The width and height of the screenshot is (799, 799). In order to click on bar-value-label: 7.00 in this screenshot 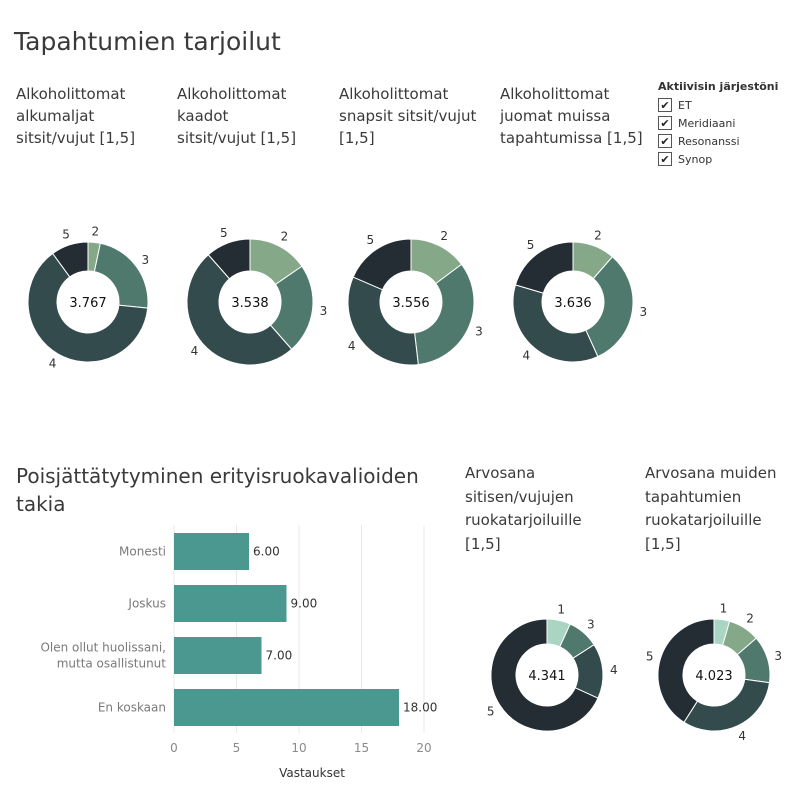, I will do `click(279, 656)`.